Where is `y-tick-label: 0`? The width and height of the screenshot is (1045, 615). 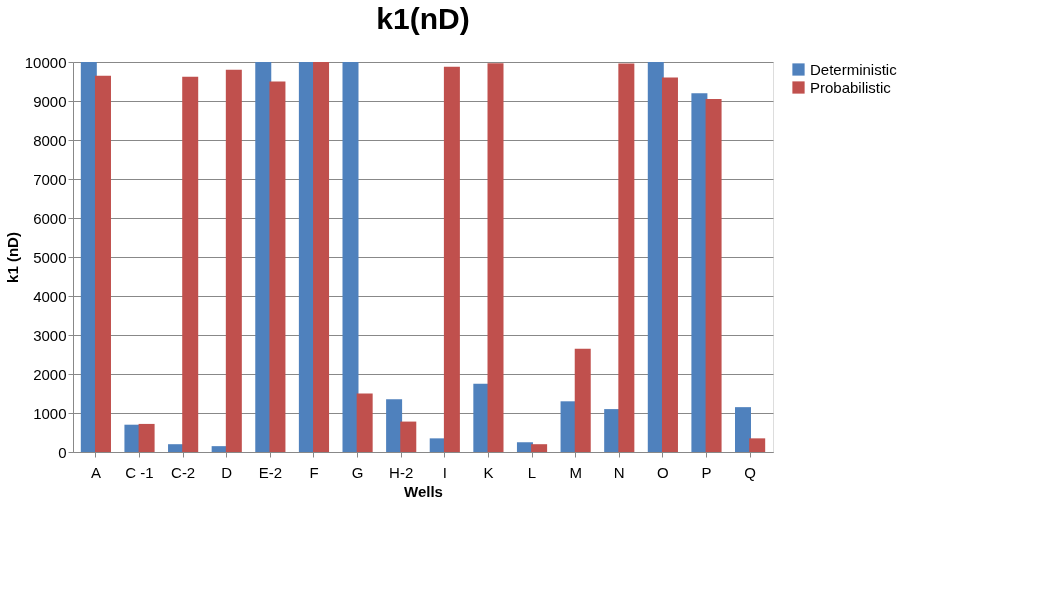
y-tick-label: 0 is located at coordinates (62, 452).